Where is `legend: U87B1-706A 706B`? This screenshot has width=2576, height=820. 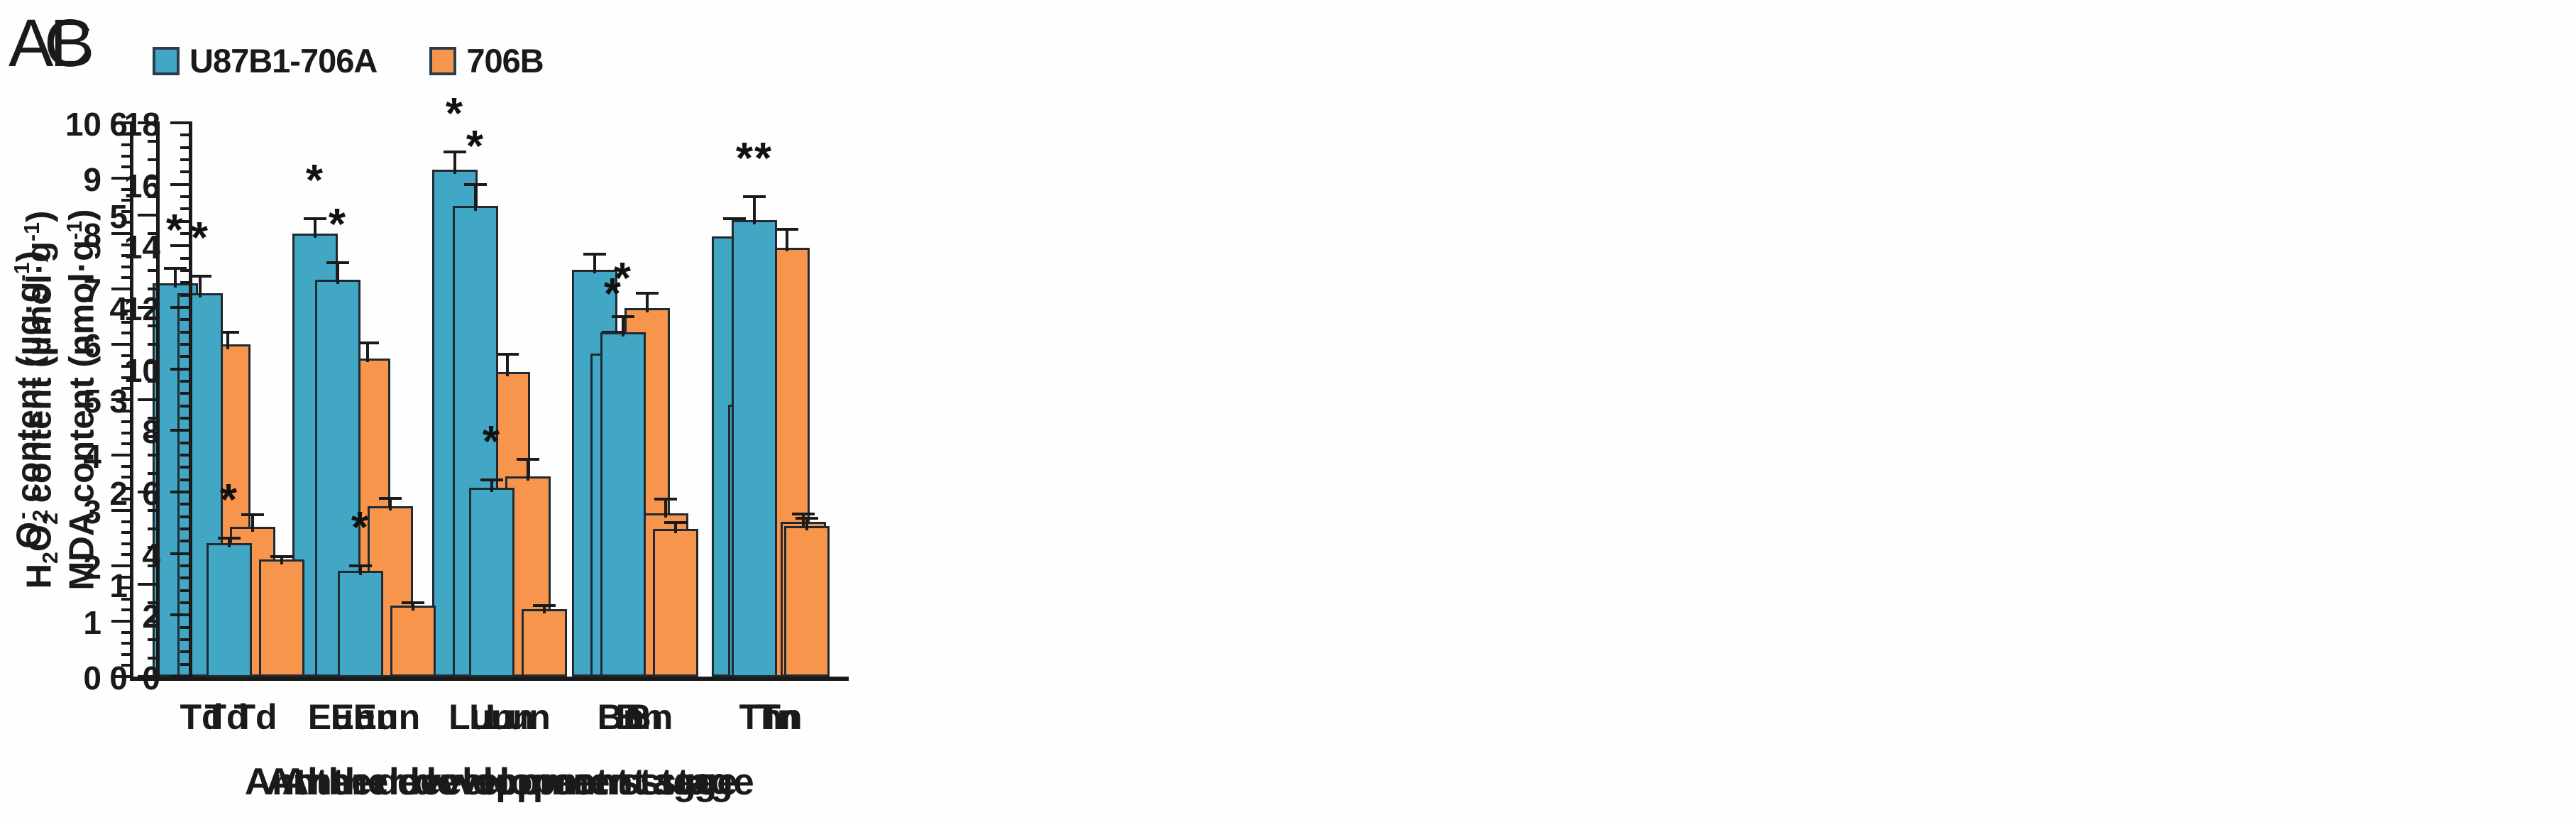 legend: U87B1-706A 706B is located at coordinates (348, 61).